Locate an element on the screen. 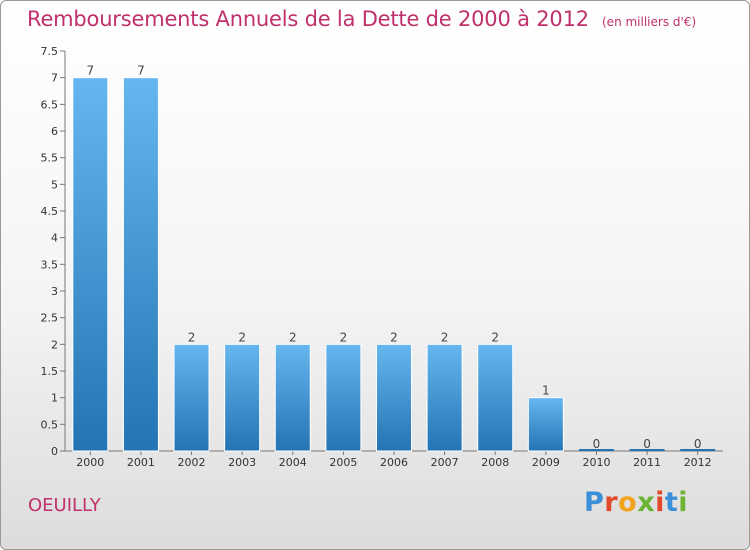 The image size is (750, 550). bar-2011 is located at coordinates (647, 450).